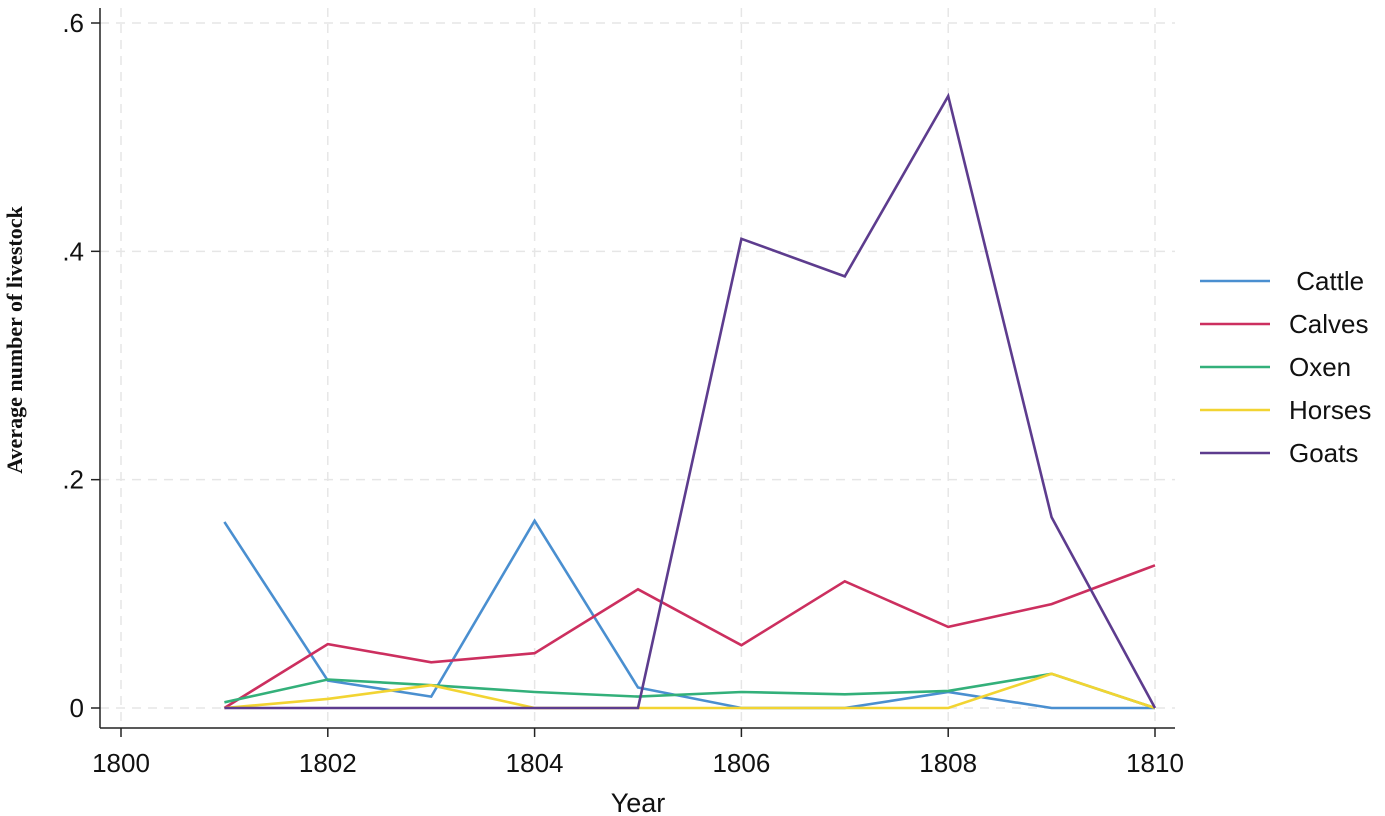 The width and height of the screenshot is (1385, 816). I want to click on y-tick-label: .6, so click(73, 23).